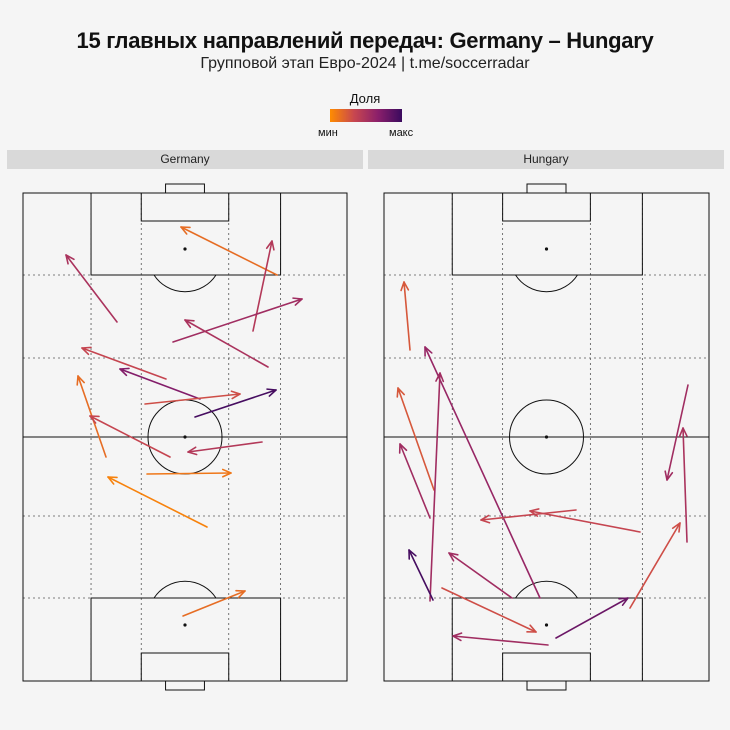 The image size is (730, 730). I want to click on legend-min-label: мин, so click(328, 133).